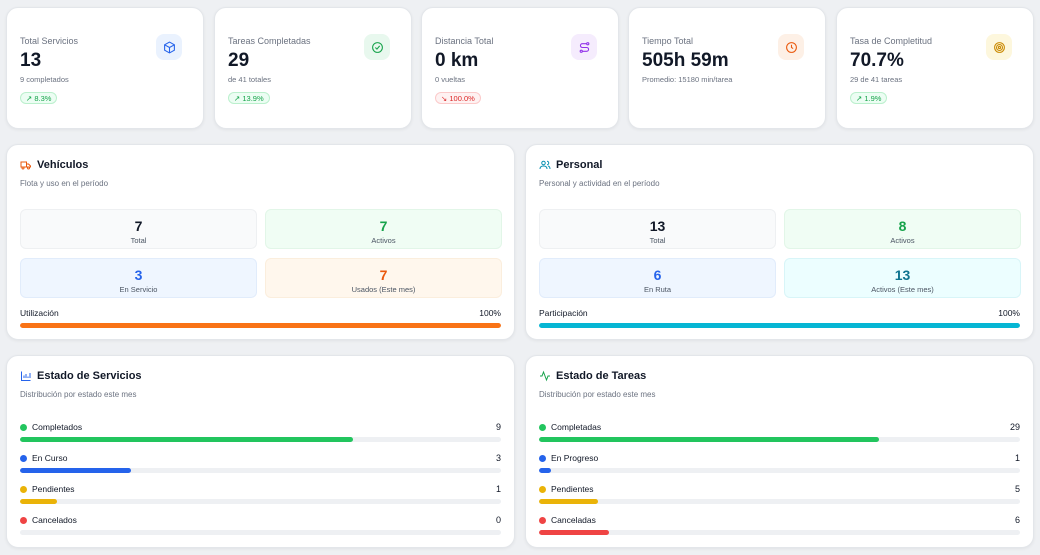 Image resolution: width=1040 pixels, height=555 pixels. What do you see at coordinates (54, 520) in the screenshot?
I see `status-label: Cancelados` at bounding box center [54, 520].